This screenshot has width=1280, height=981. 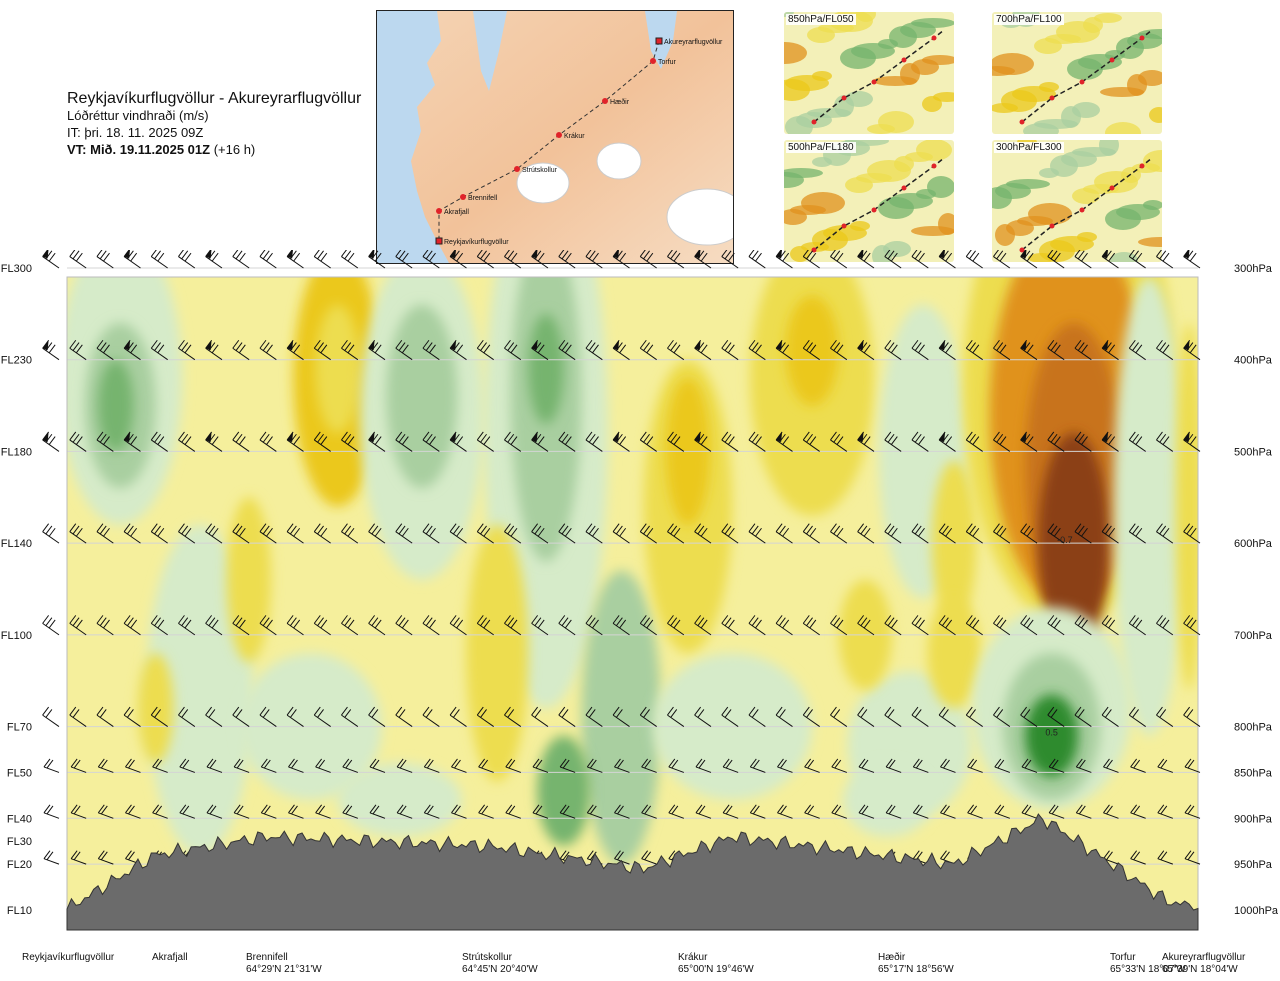 What do you see at coordinates (869, 201) in the screenshot?
I see `mini-map-500: 500hPa/FL180` at bounding box center [869, 201].